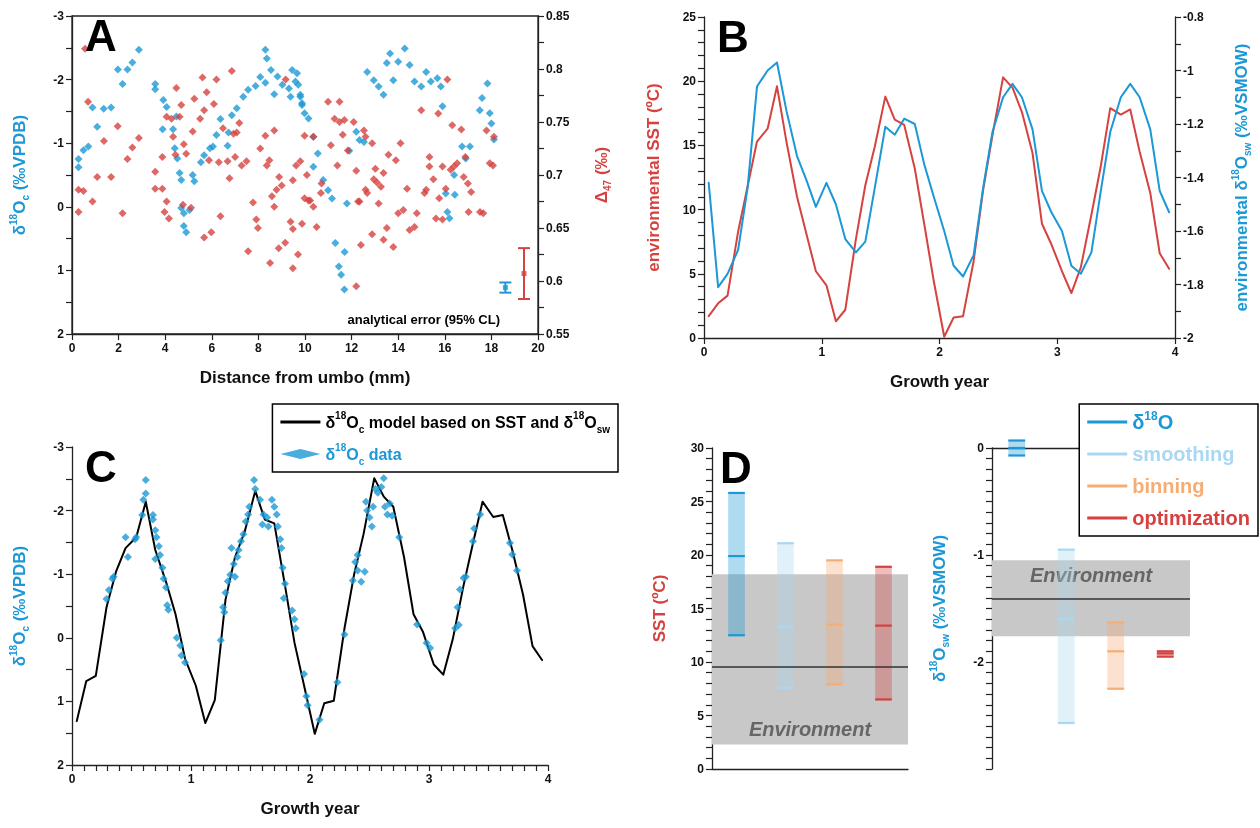  Describe the element at coordinates (939, 608) in the screenshot. I see `y-axis-title: δ18Osw (‰VSMOW)` at that location.